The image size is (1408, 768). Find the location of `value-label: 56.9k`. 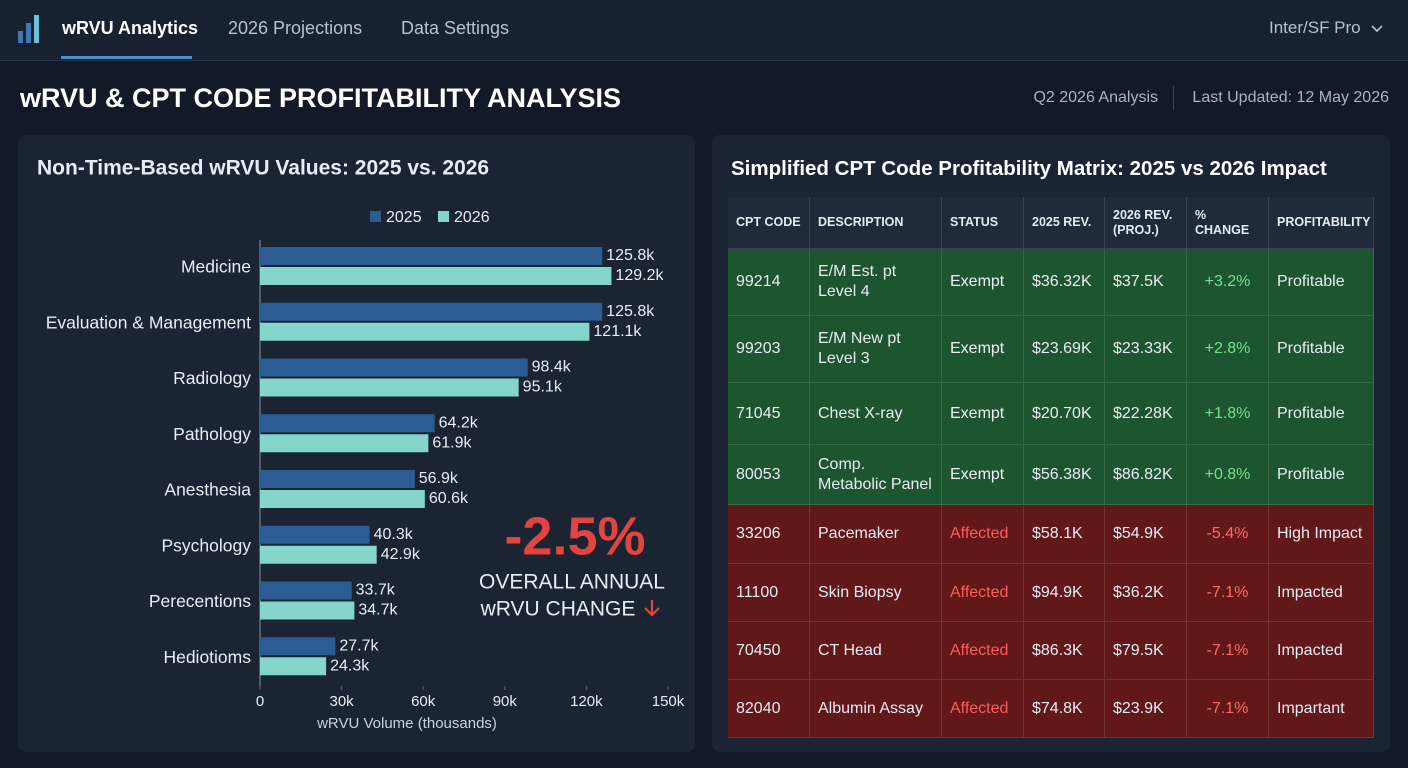

value-label: 56.9k is located at coordinates (439, 478).